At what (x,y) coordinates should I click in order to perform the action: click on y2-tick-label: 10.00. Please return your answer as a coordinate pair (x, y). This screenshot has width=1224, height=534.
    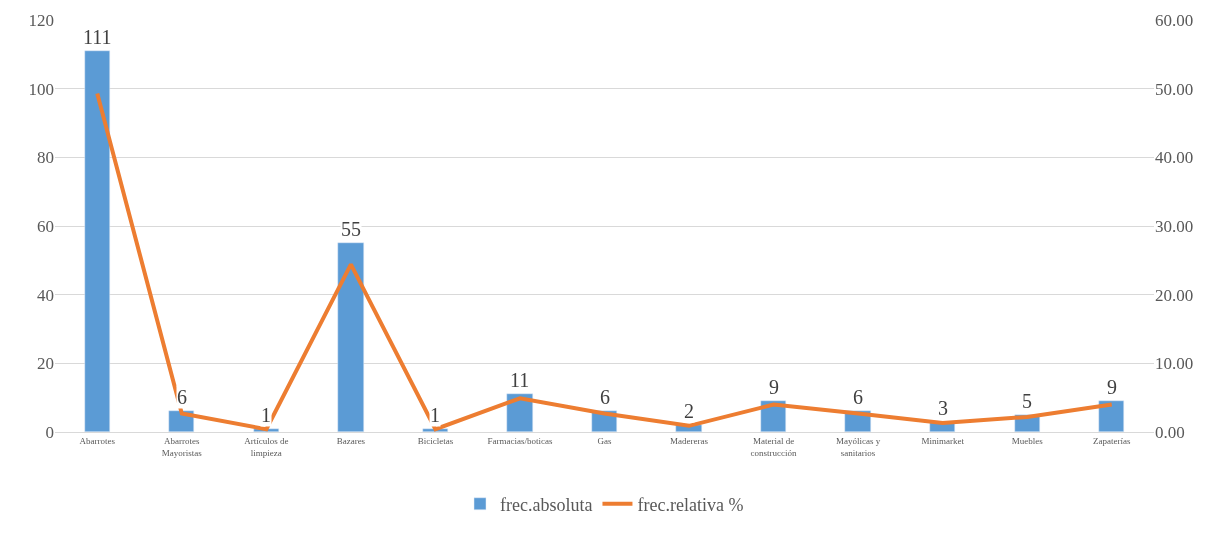
    Looking at the image, I should click on (1174, 364).